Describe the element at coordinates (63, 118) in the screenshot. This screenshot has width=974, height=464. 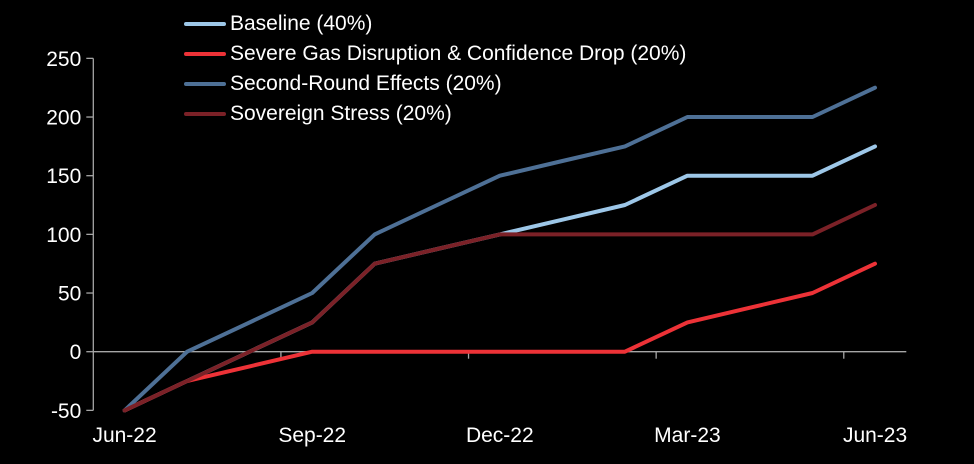
I see `y-axis-tick-label: 200` at that location.